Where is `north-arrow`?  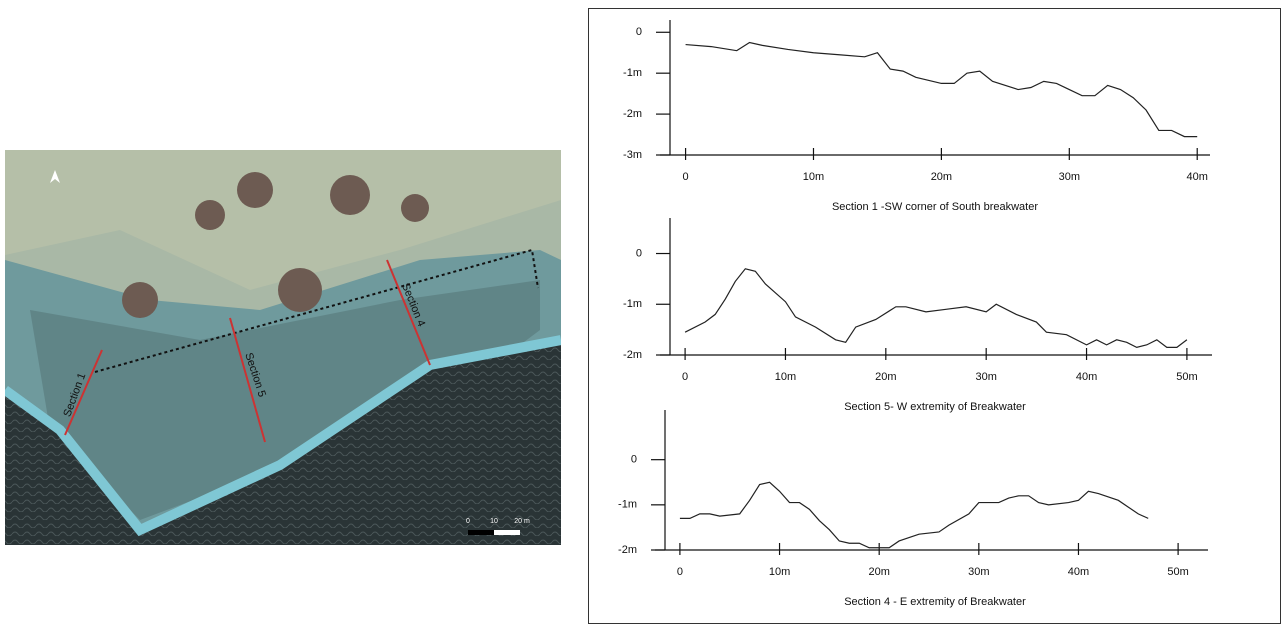 north-arrow is located at coordinates (55, 176).